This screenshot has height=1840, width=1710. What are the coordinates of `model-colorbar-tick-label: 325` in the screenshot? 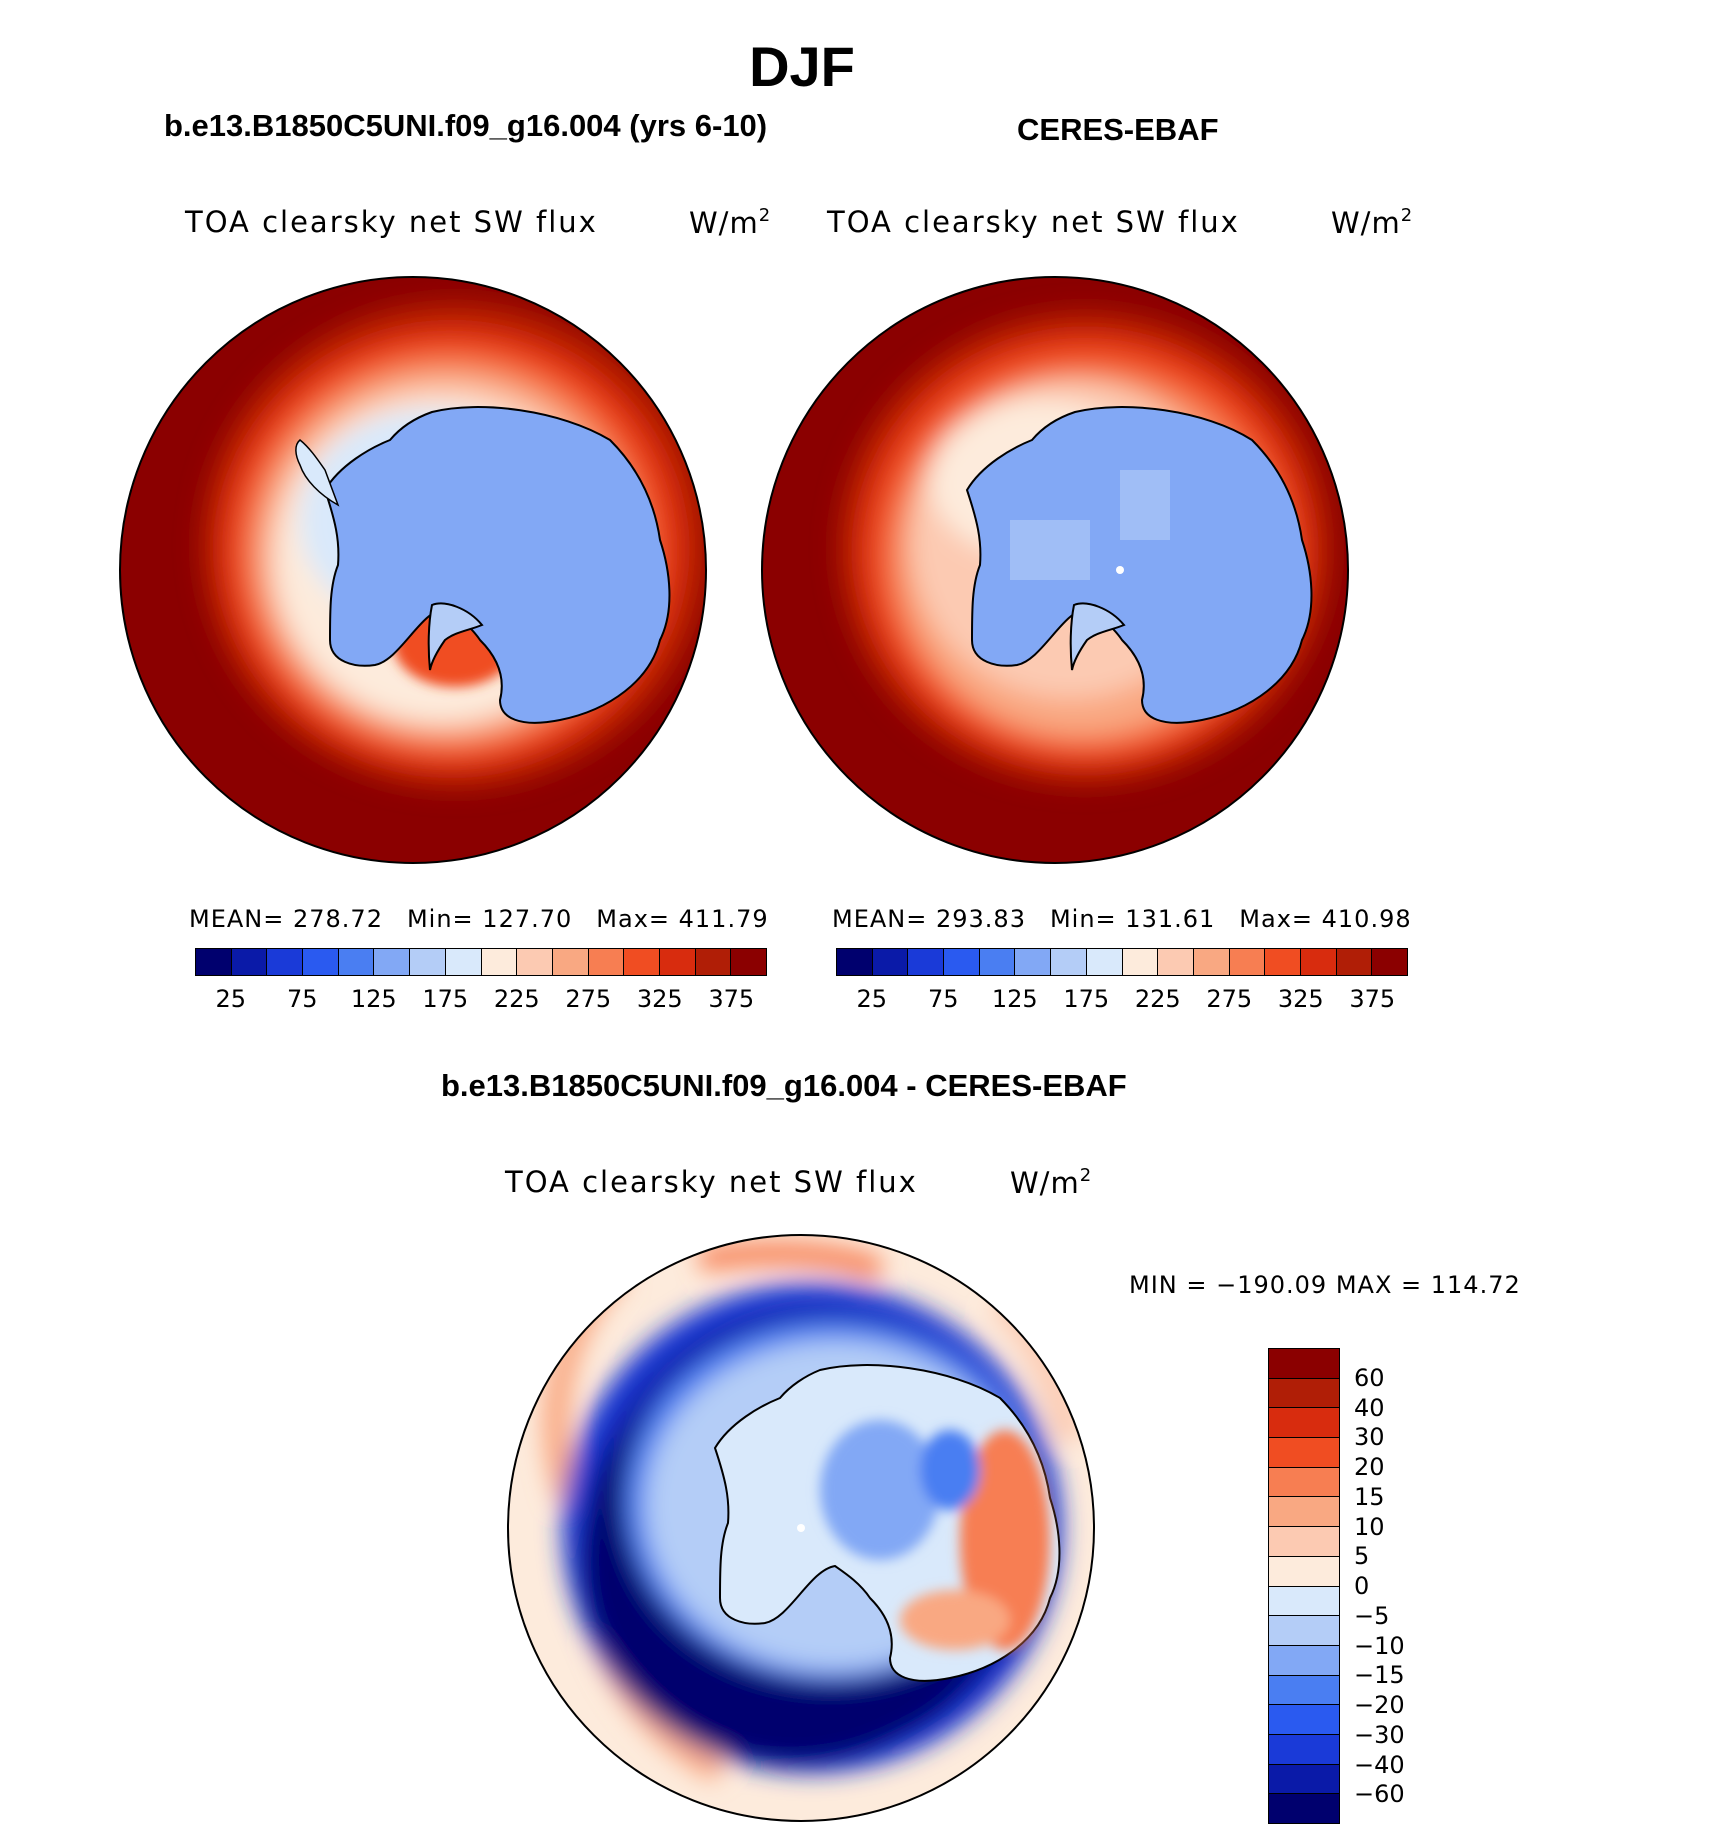 It's located at (659, 999).